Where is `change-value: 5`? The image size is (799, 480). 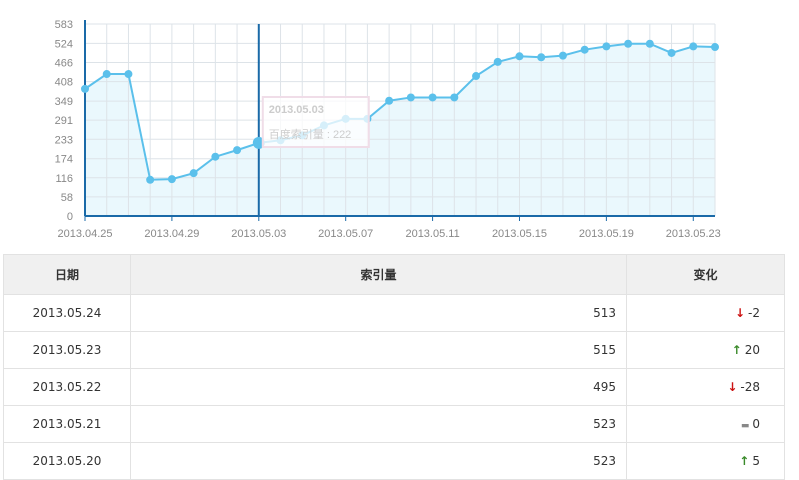 change-value: 5 is located at coordinates (756, 461).